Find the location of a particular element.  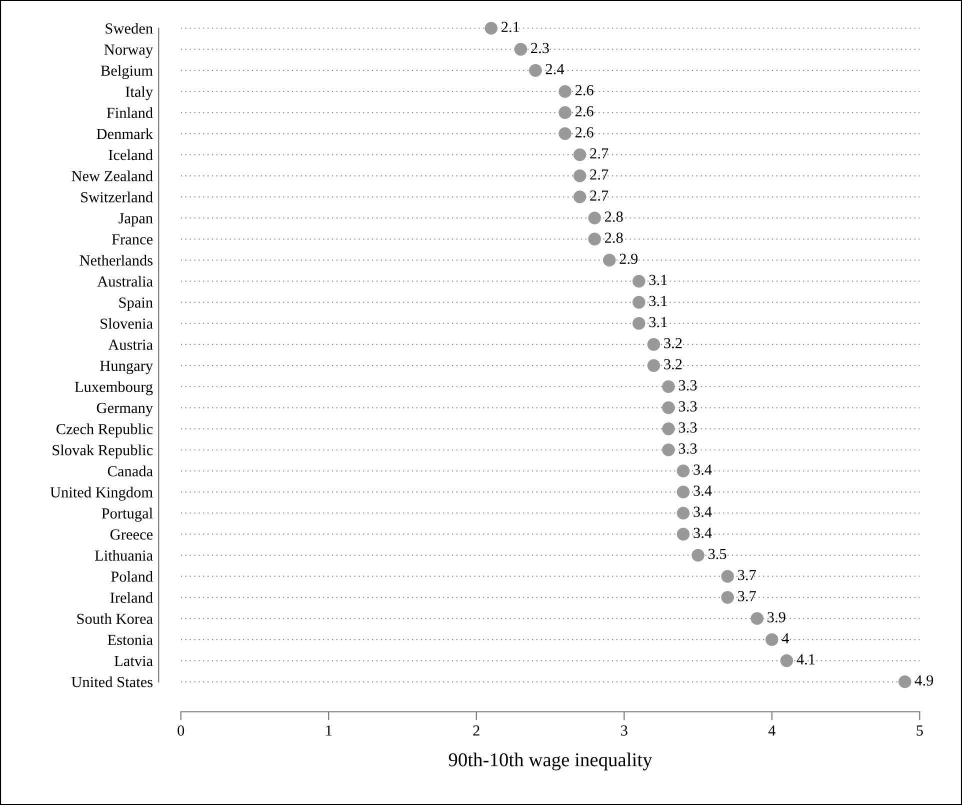

y-tick-label: Australia is located at coordinates (125, 281).